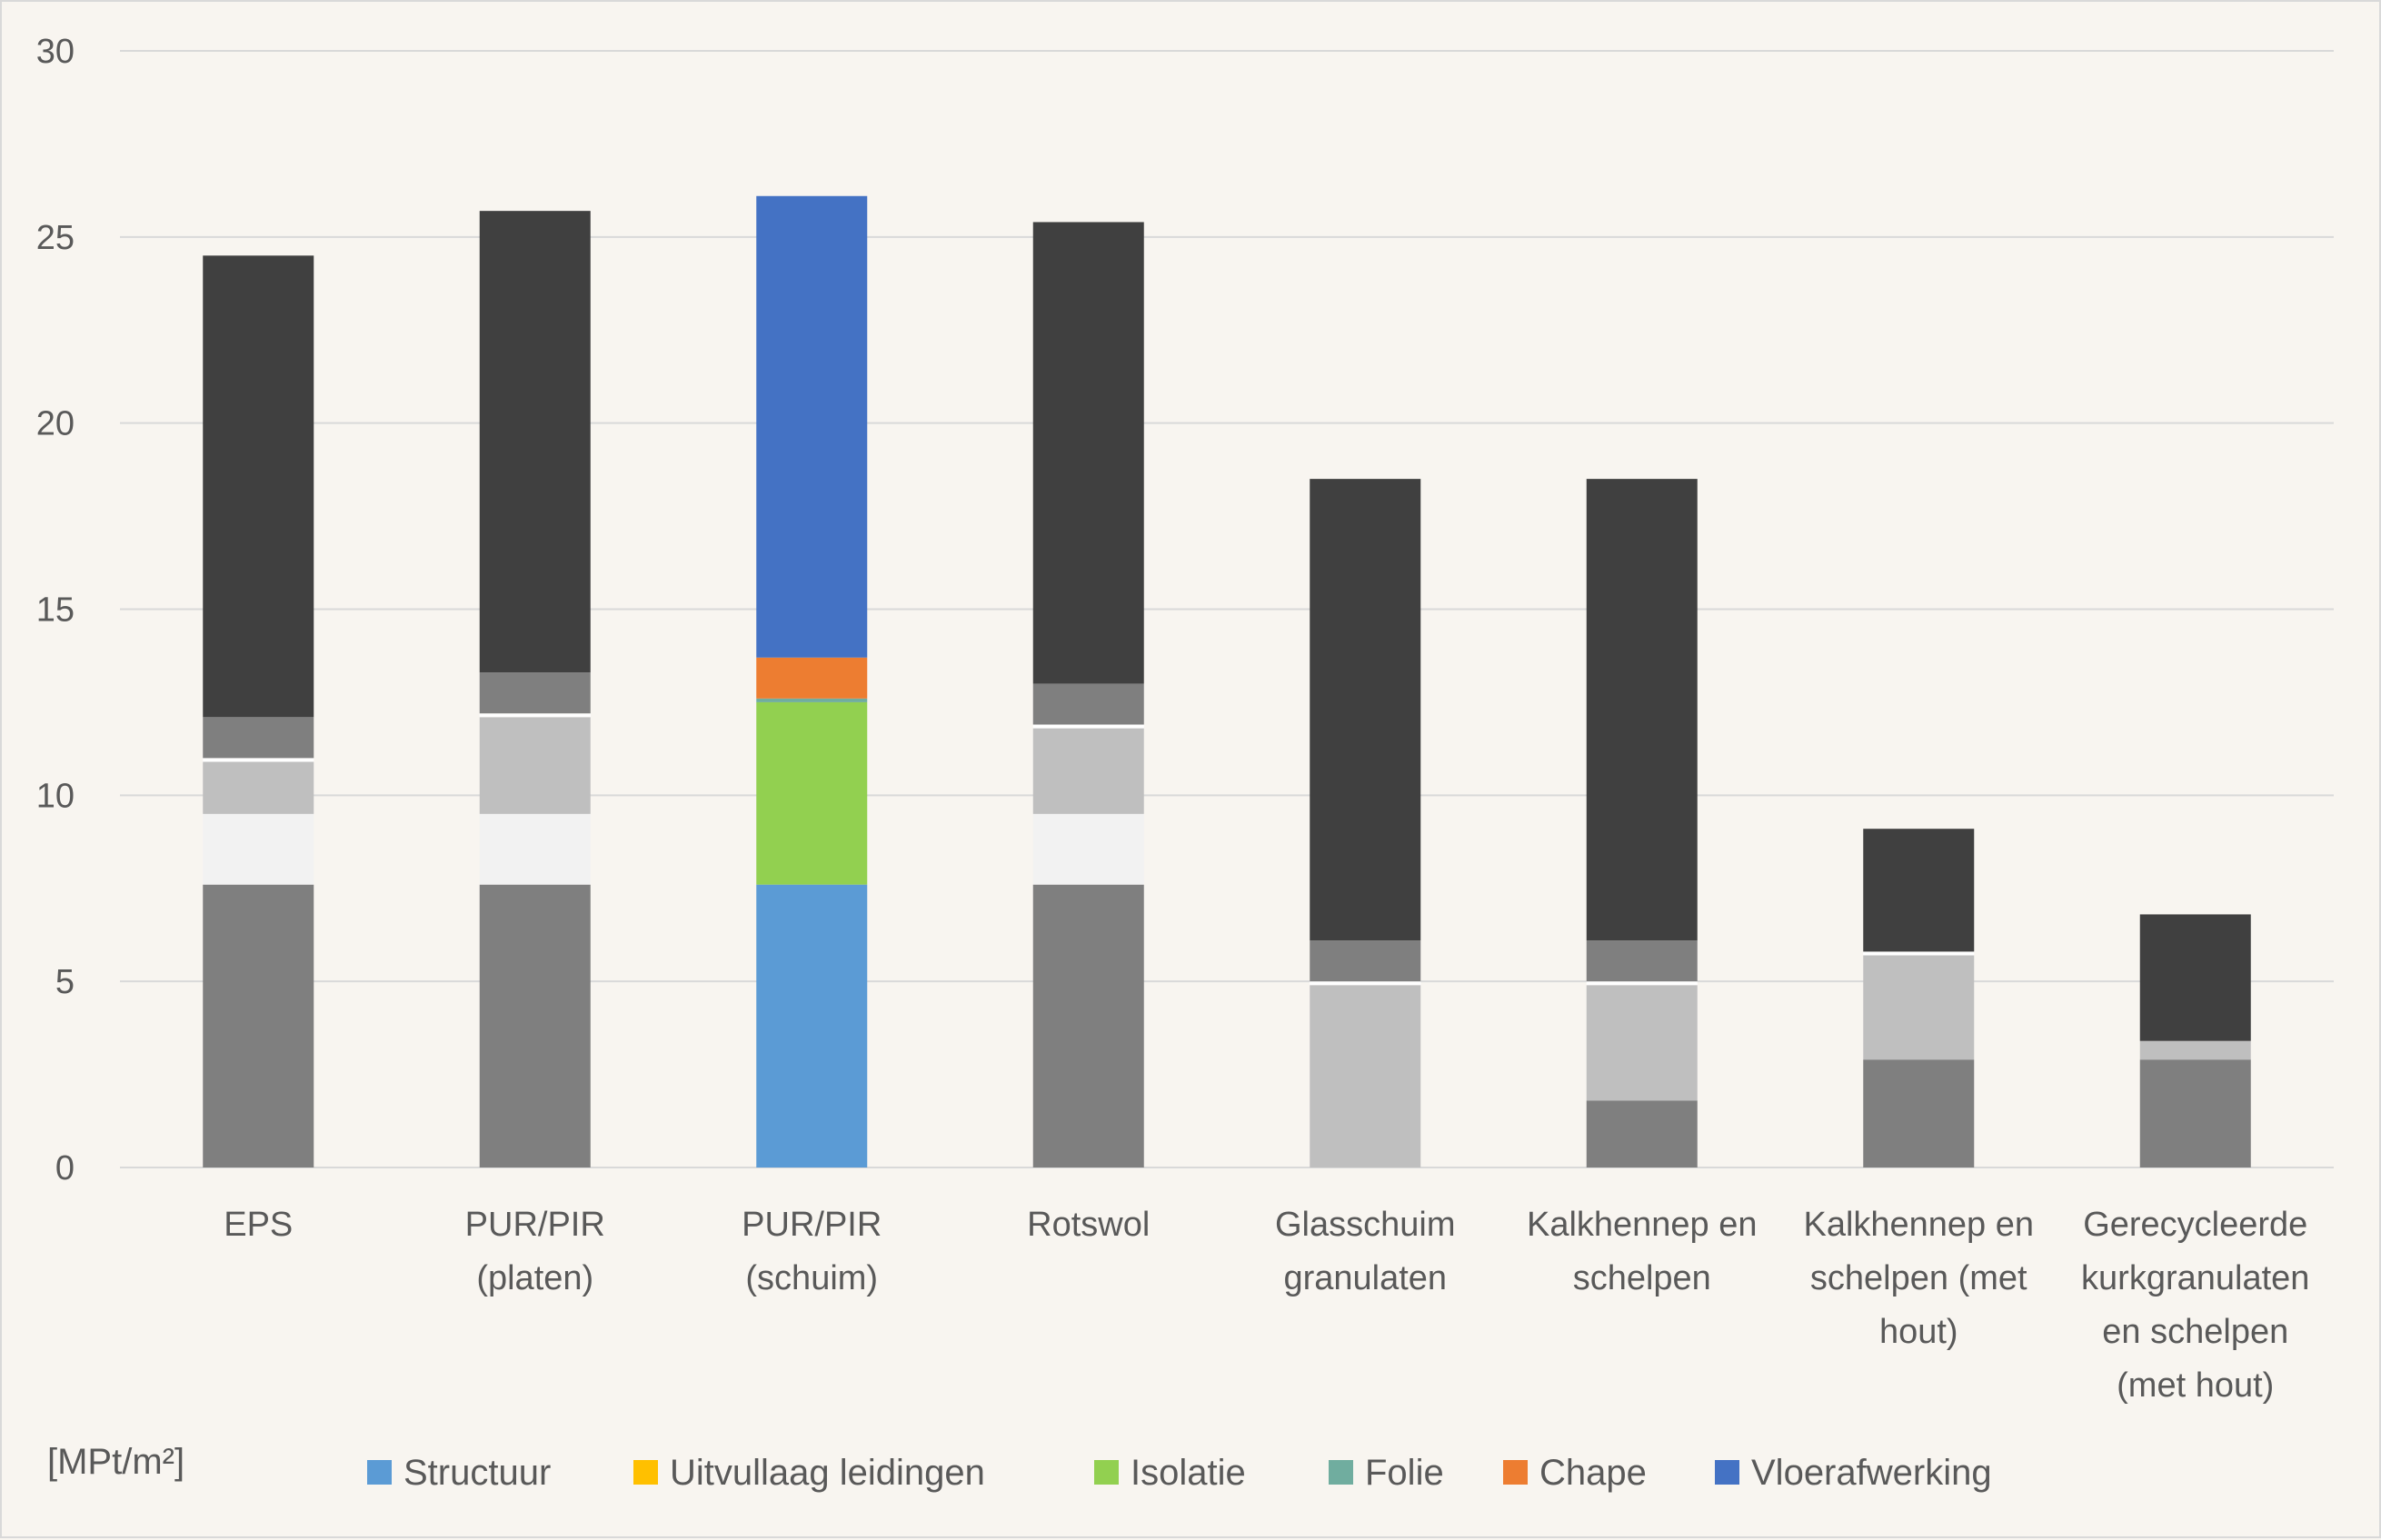 The width and height of the screenshot is (2381, 1540). What do you see at coordinates (115, 1462) in the screenshot?
I see `unit-label: [MPt/m²]` at bounding box center [115, 1462].